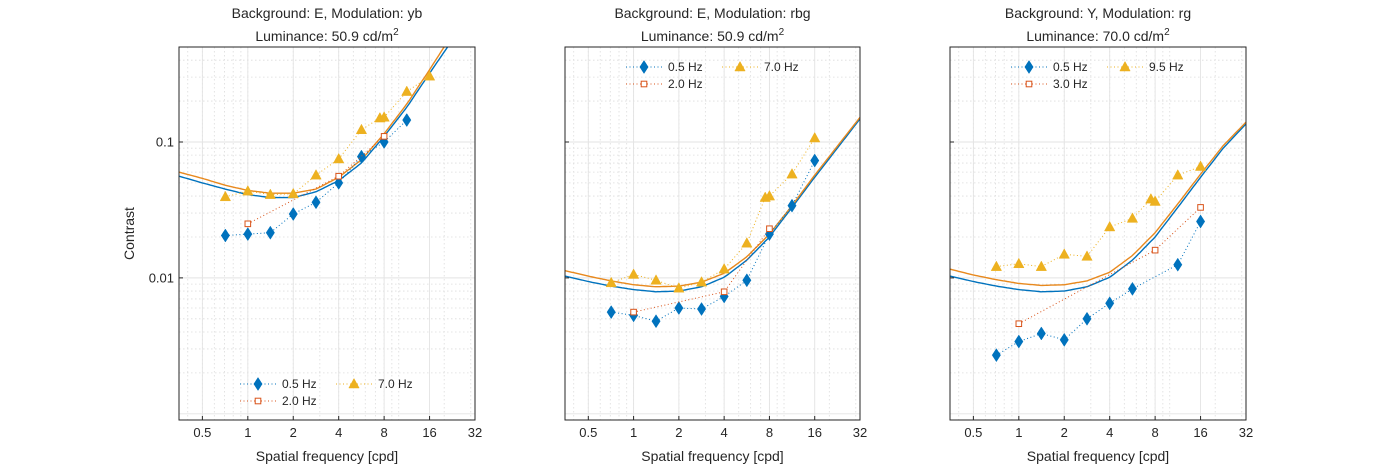  Describe the element at coordinates (1109, 266) in the screenshot. I see `series-3-0-hz` at that location.